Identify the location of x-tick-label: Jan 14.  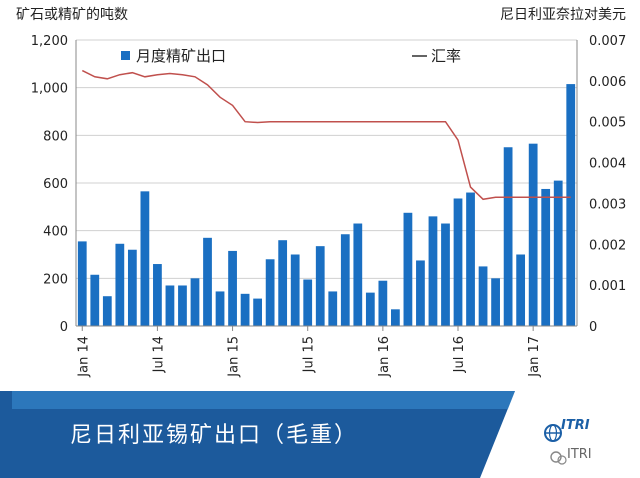
(83, 357).